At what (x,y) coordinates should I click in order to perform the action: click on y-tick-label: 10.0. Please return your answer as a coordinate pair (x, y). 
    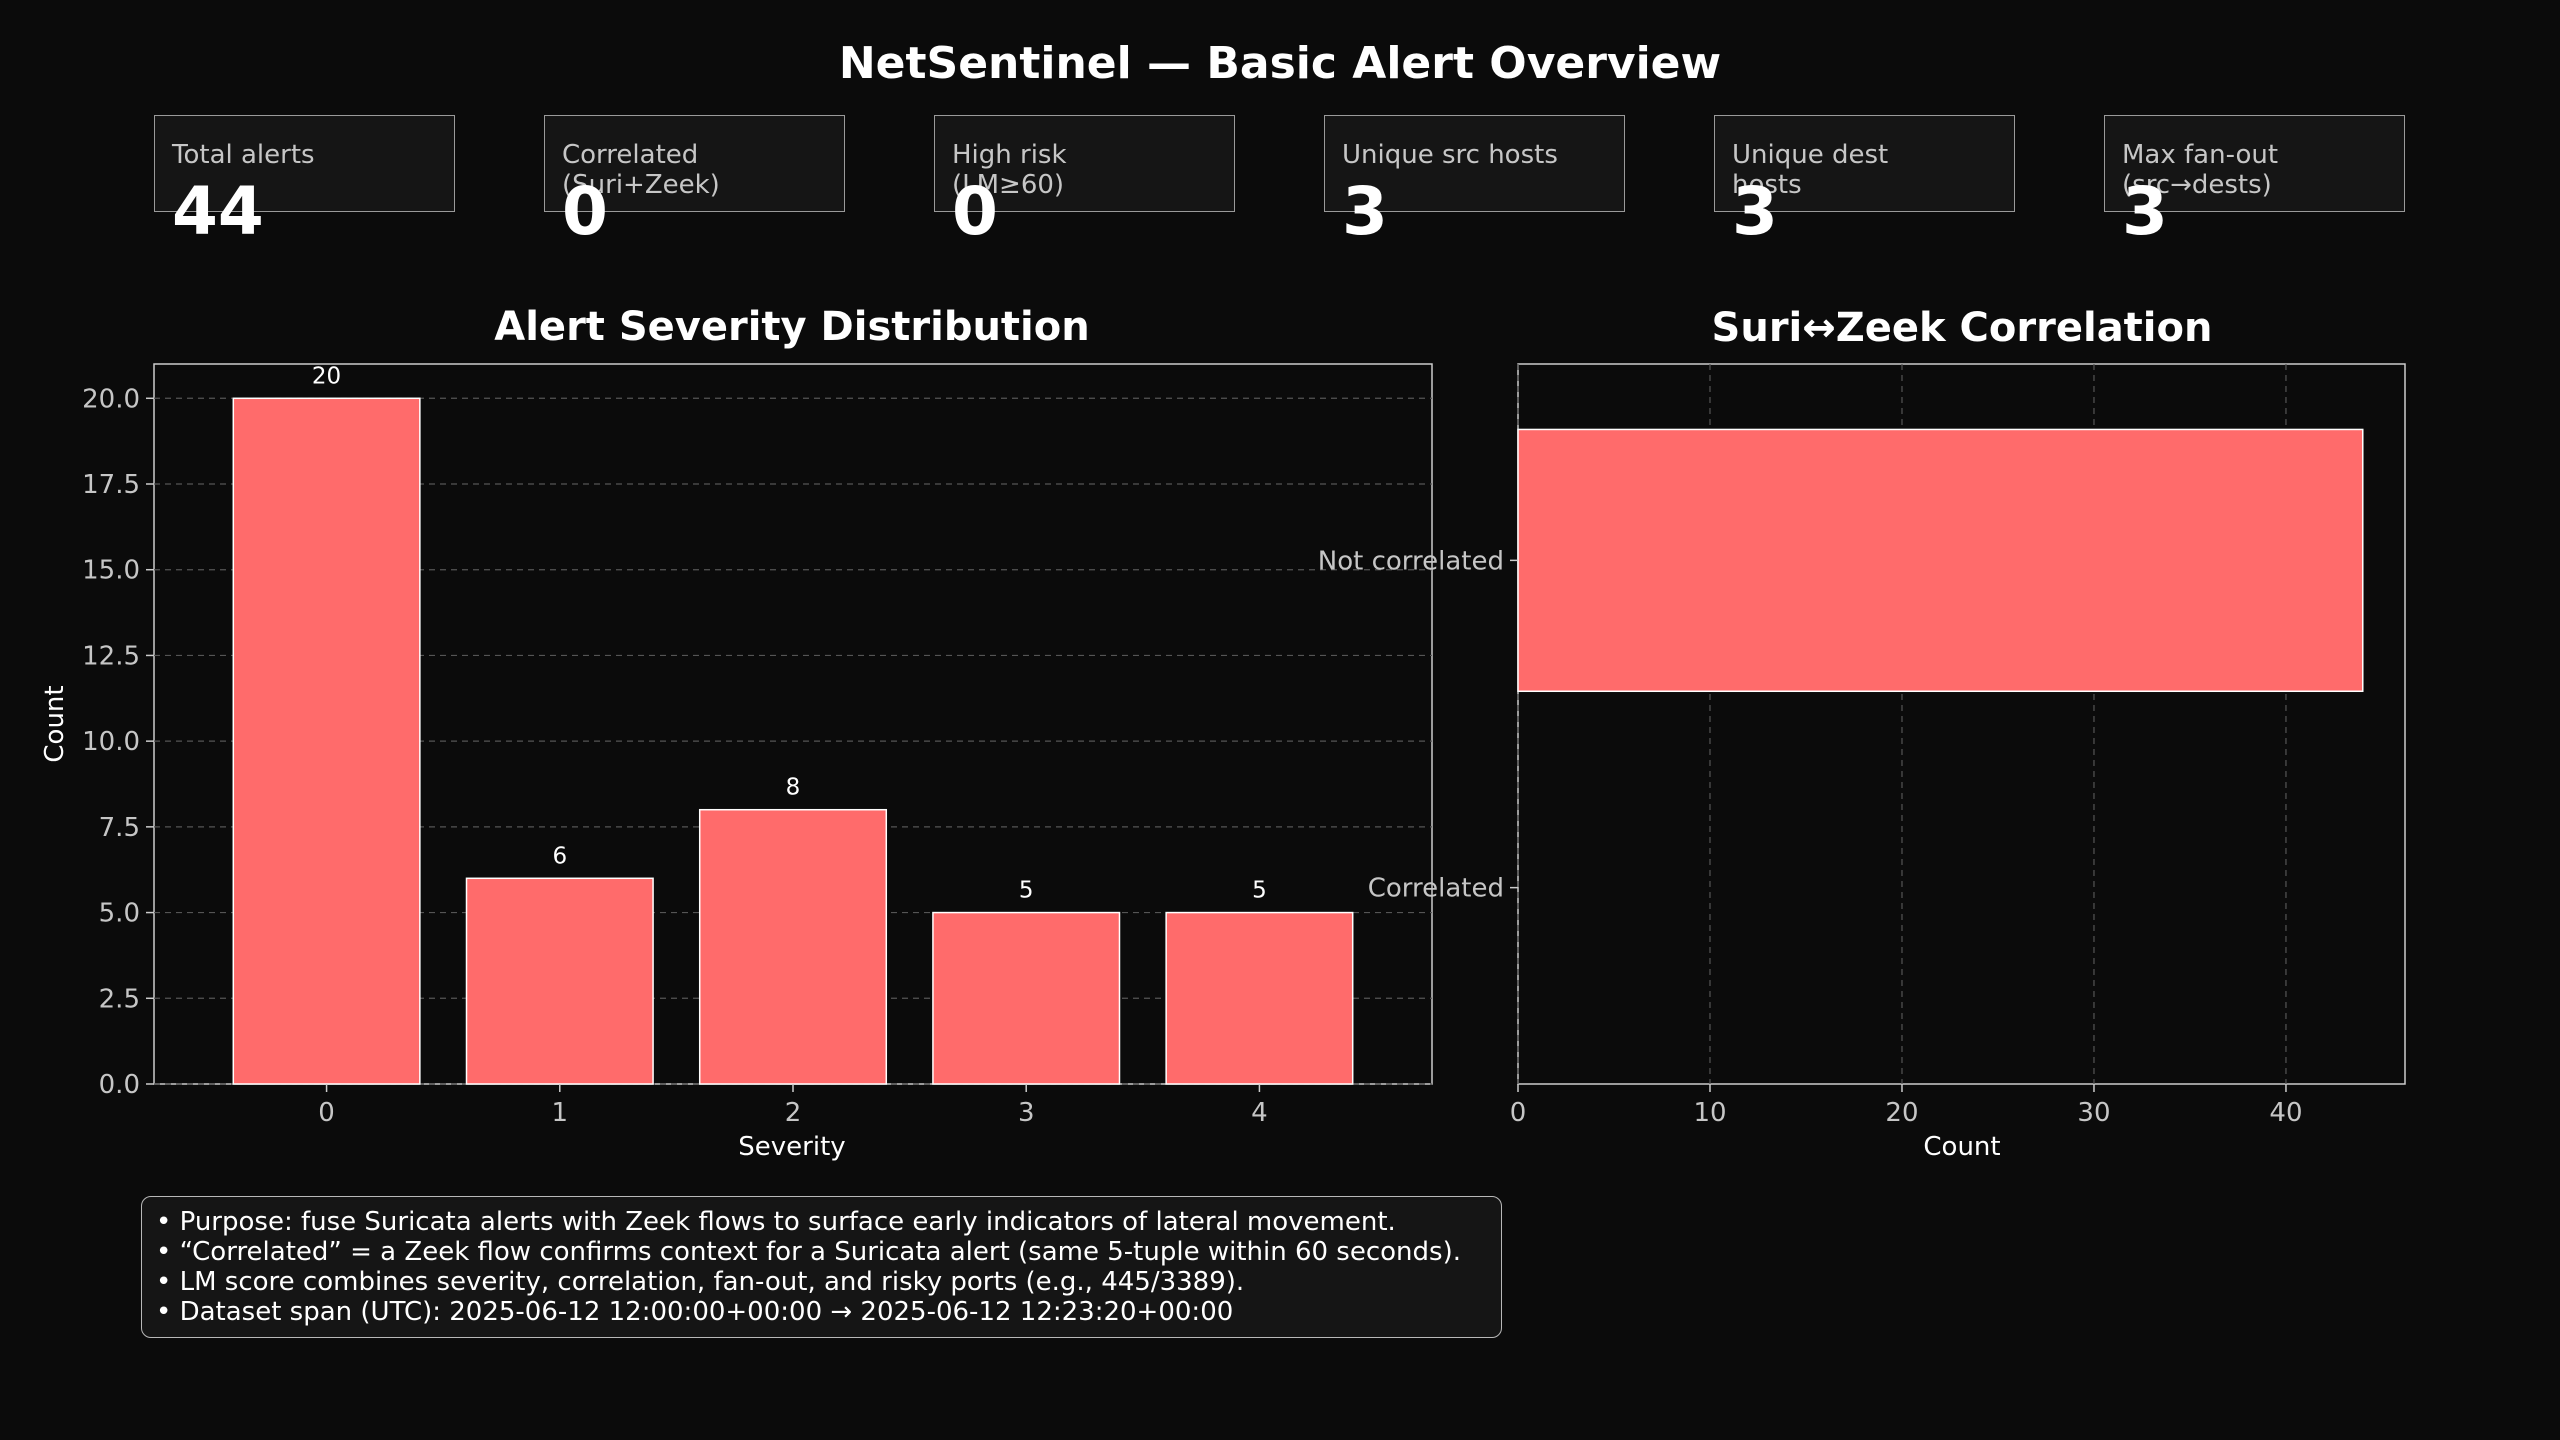
    Looking at the image, I should click on (111, 742).